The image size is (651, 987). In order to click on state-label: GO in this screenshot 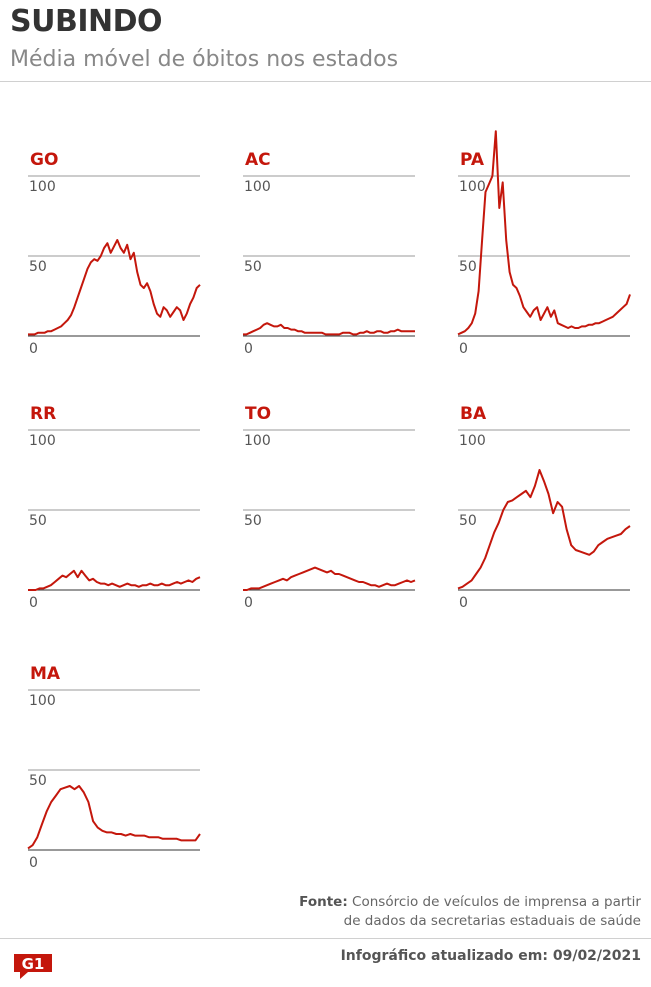, I will do `click(44, 160)`.